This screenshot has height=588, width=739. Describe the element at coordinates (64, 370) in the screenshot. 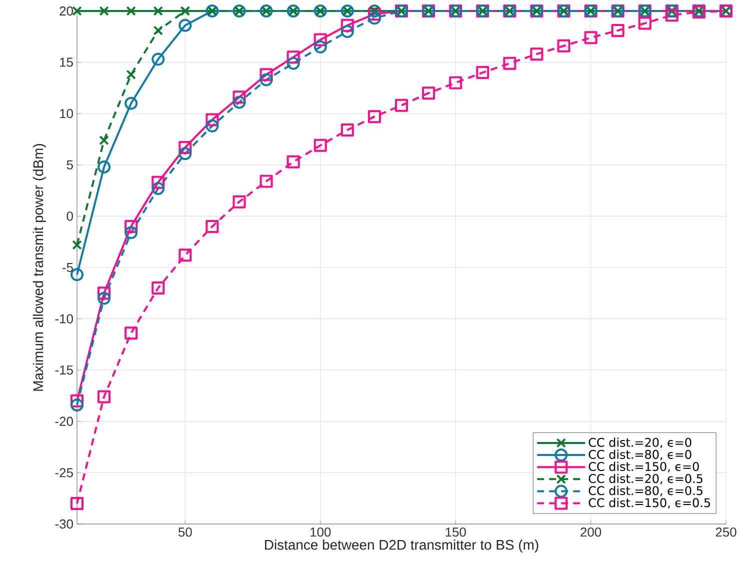

I see `y-tick-label: -15` at that location.